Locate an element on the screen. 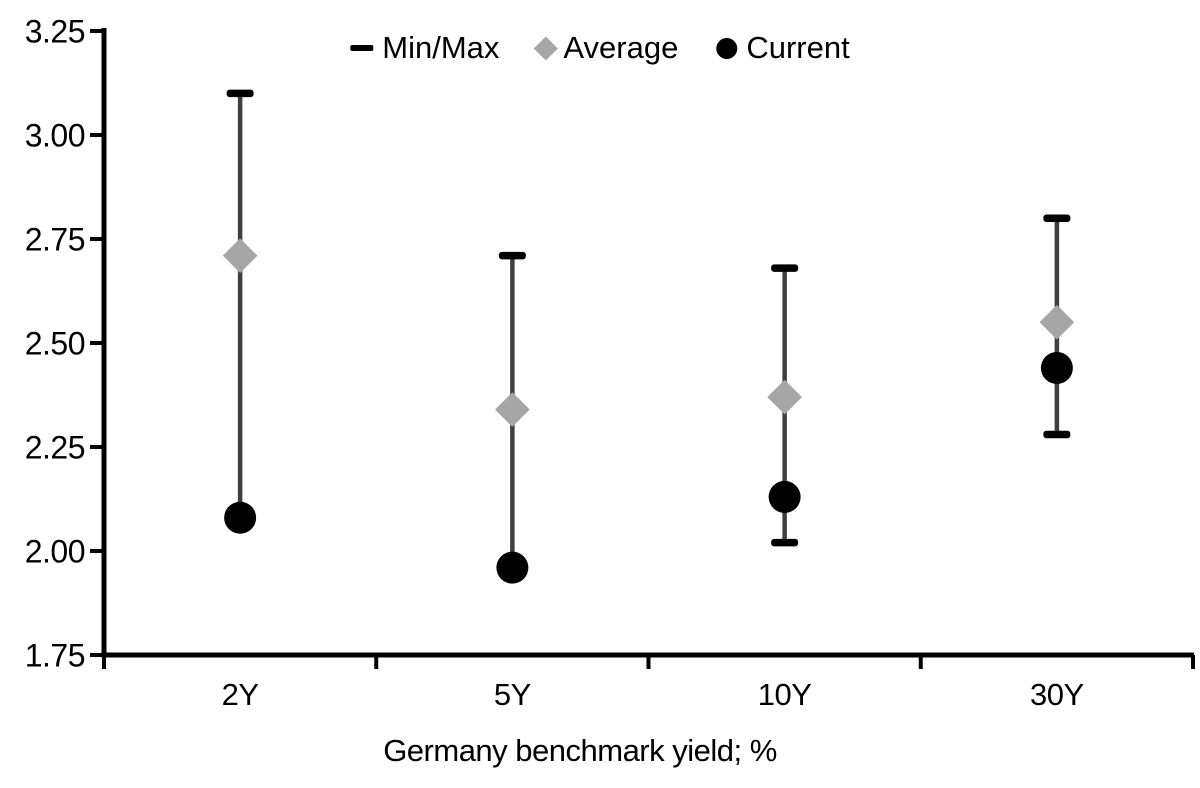 Image resolution: width=1200 pixels, height=788 pixels. x-axis-title: Germany benchmark yield; % is located at coordinates (580, 750).